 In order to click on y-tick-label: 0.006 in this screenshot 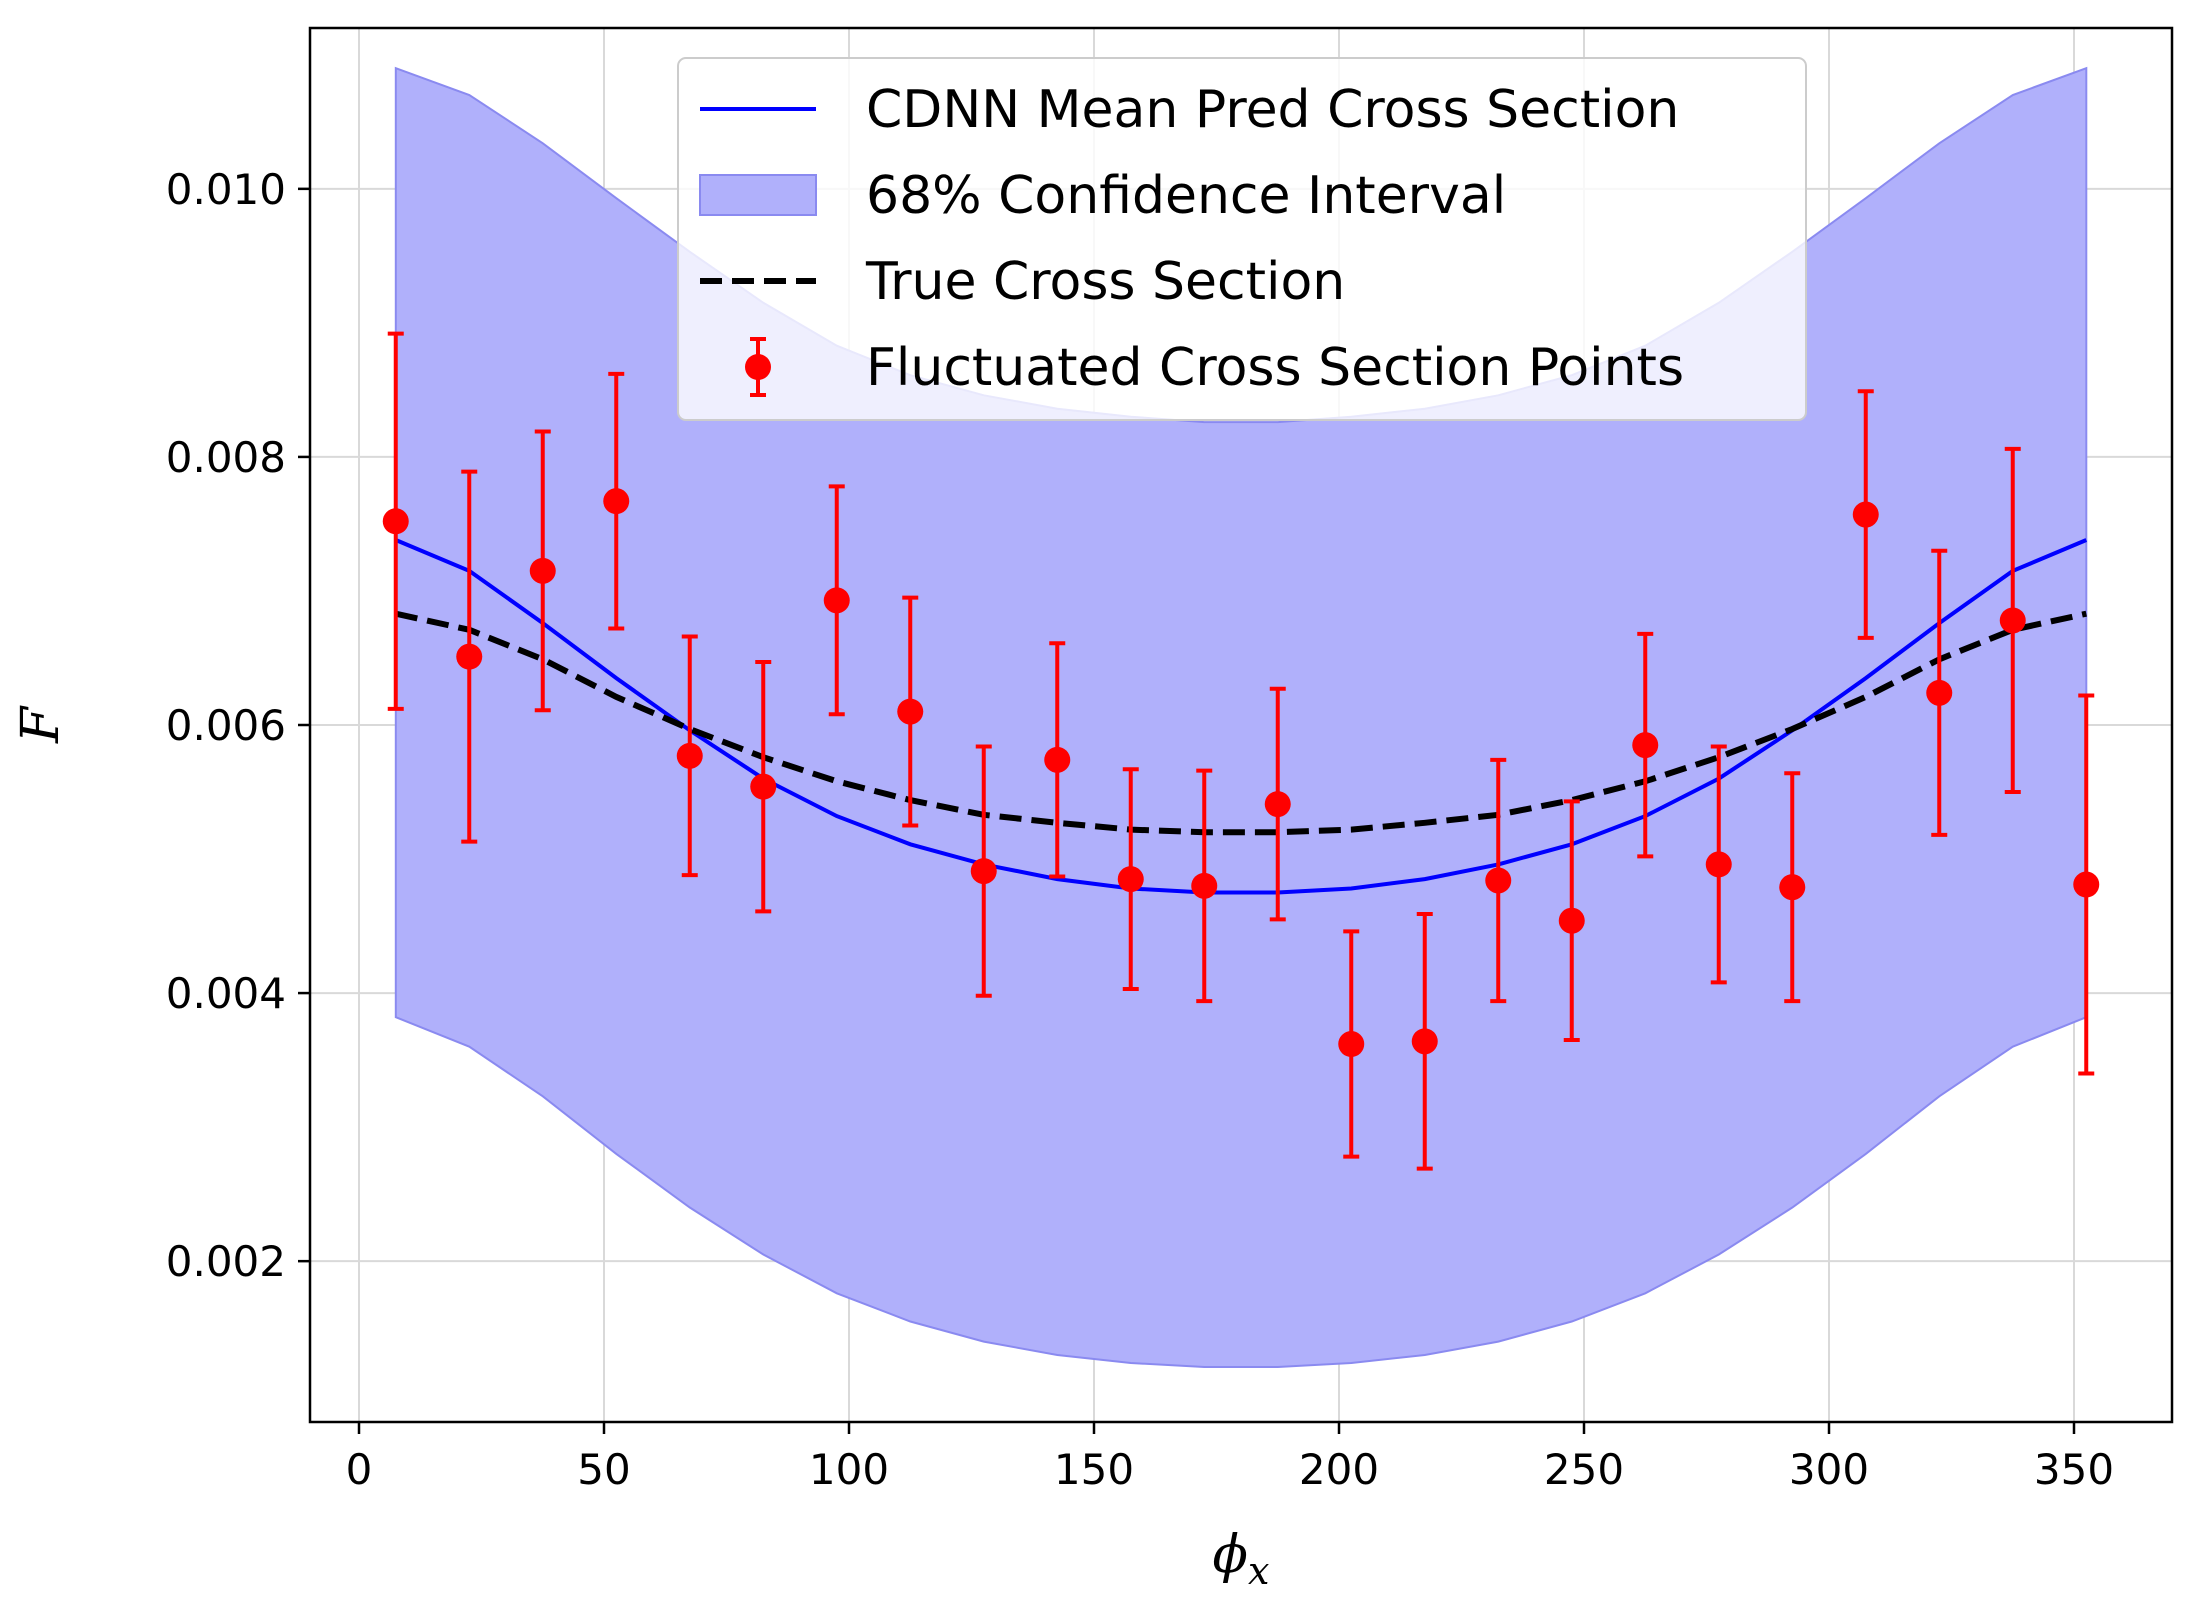, I will do `click(226, 725)`.